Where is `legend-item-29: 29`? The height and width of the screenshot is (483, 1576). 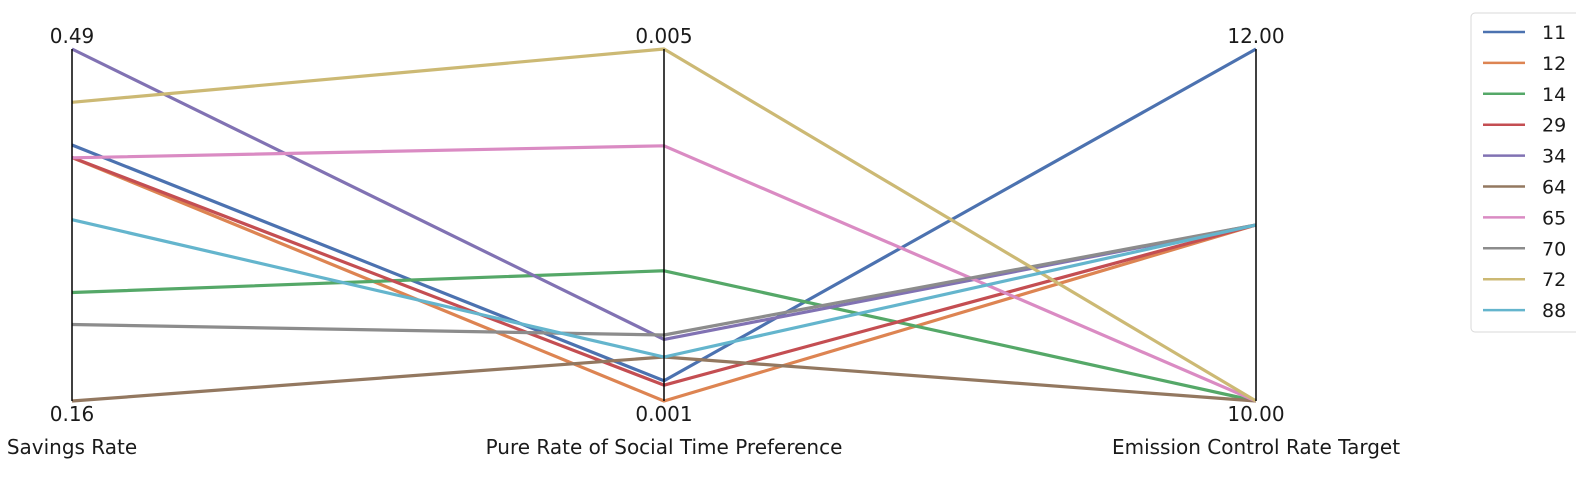
legend-item-29: 29 is located at coordinates (1524, 126).